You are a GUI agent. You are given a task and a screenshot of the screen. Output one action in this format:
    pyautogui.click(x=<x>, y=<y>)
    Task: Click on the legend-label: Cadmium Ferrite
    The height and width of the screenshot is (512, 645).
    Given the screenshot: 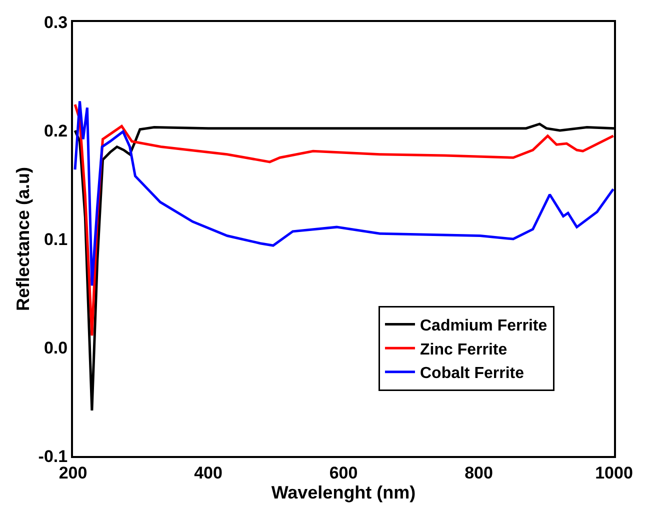 What is the action you would take?
    pyautogui.click(x=484, y=326)
    